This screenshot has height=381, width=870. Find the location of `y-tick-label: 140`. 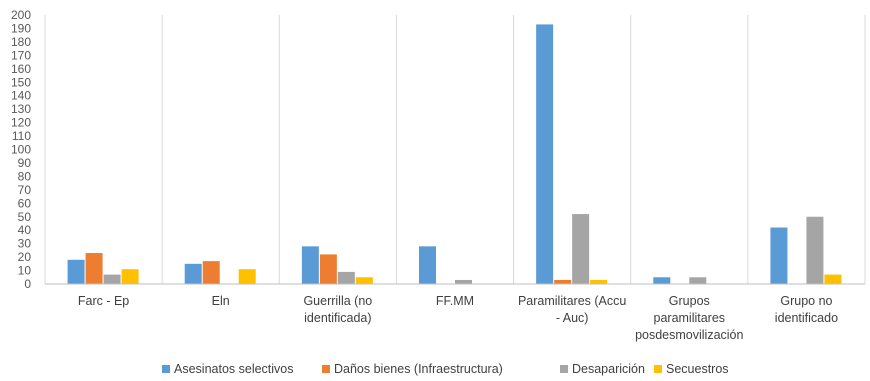

y-tick-label: 140 is located at coordinates (21, 96).